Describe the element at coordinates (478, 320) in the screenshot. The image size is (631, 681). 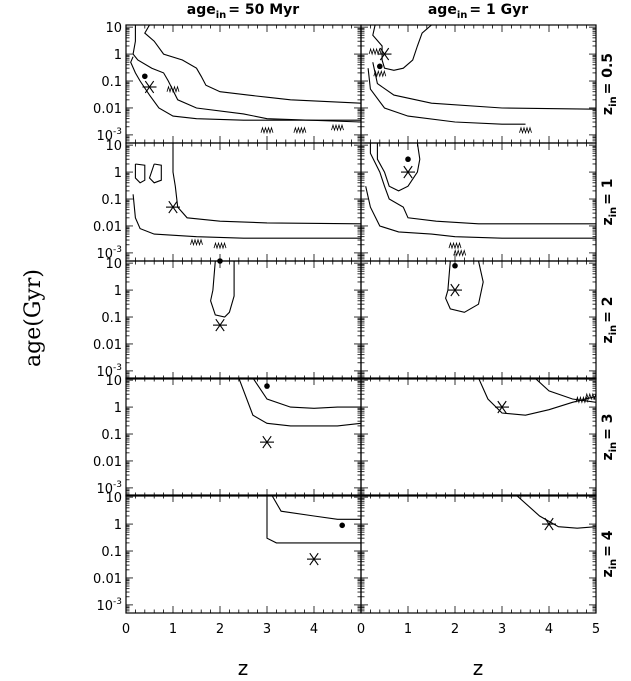
I see `panel-r2-c1` at that location.